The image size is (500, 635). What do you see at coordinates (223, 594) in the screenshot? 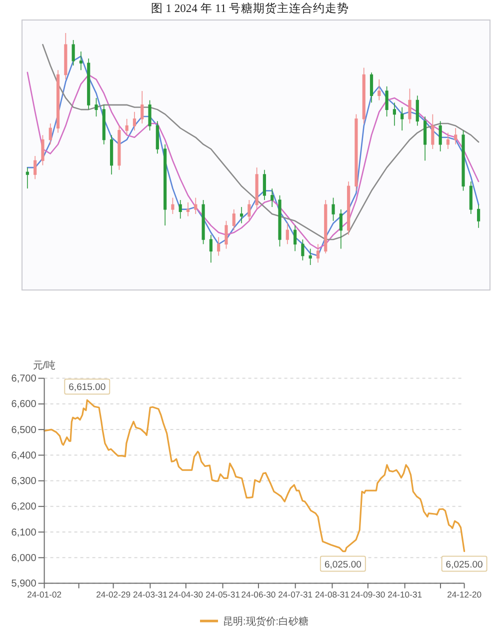
I see `x-tick-label: 24-05-31` at bounding box center [223, 594].